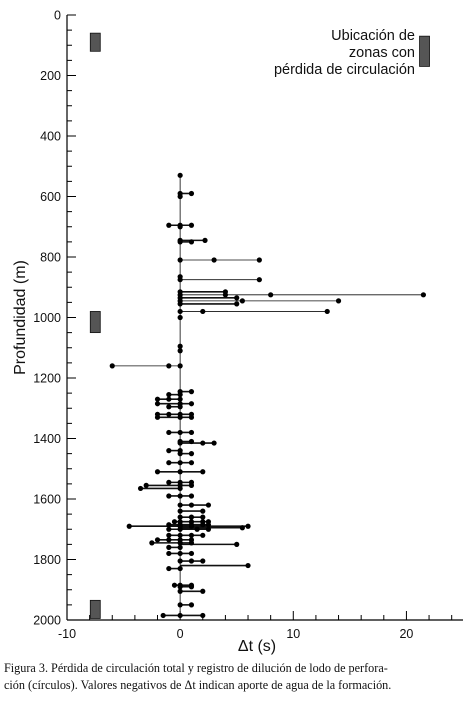 The width and height of the screenshot is (476, 711). Describe the element at coordinates (50, 137) in the screenshot. I see `y-tick-label: 400` at that location.